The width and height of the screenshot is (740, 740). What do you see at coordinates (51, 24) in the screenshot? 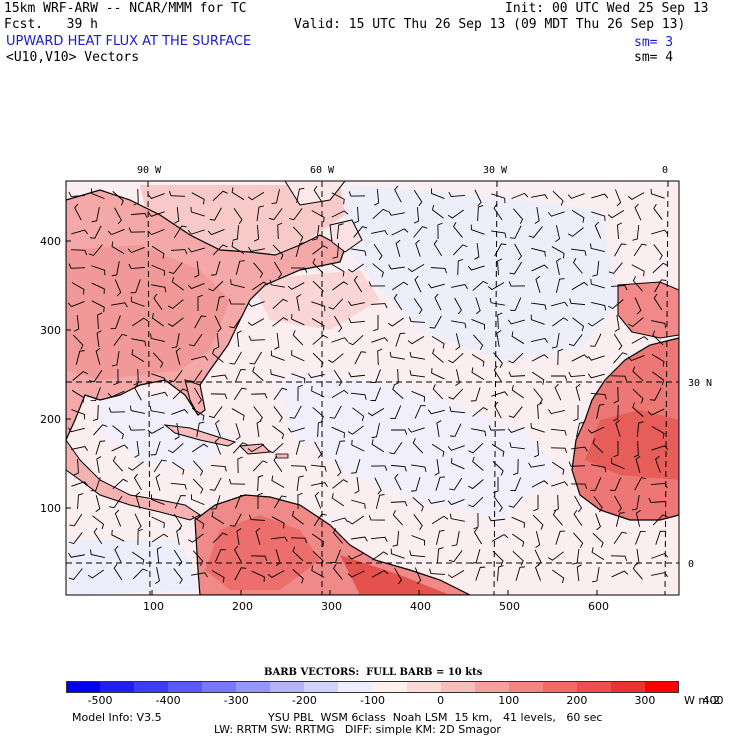
I see `forecast-hour: Fcst. 39 h` at bounding box center [51, 24].